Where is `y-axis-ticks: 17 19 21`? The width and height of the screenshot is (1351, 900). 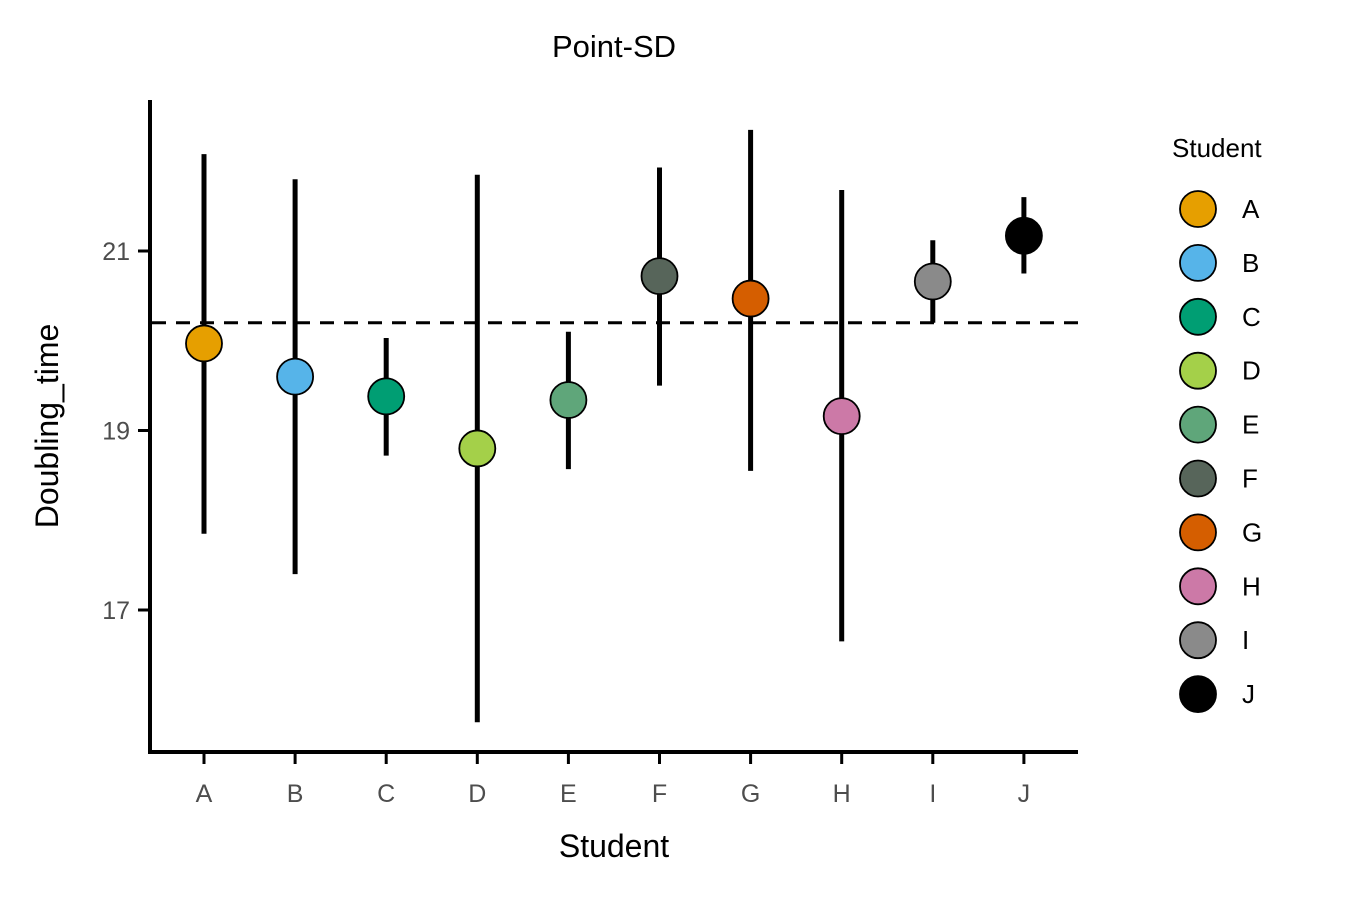 y-axis-ticks: 17 19 21 is located at coordinates (126, 431).